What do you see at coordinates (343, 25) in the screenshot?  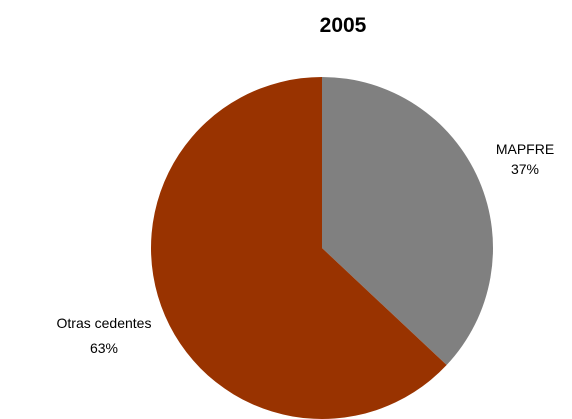 I see `chart-title: 2005` at bounding box center [343, 25].